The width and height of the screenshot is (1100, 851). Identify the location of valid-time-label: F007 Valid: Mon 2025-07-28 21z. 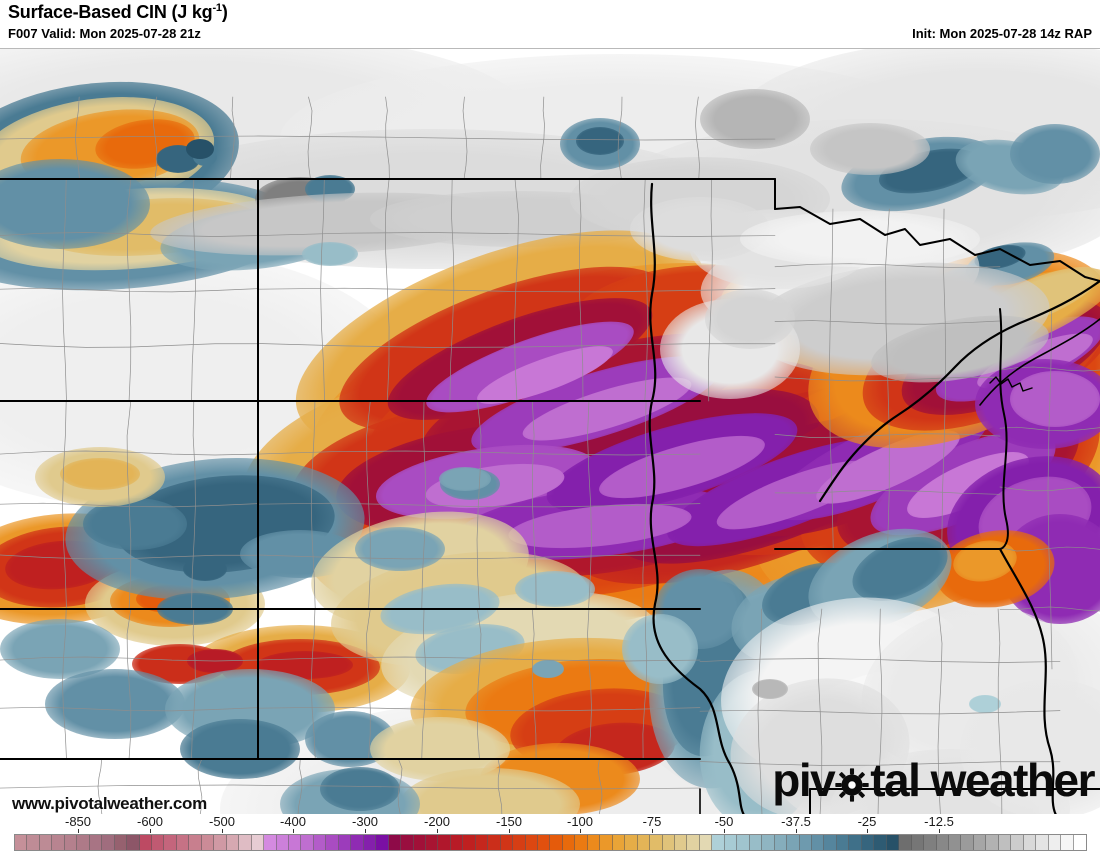
(104, 33).